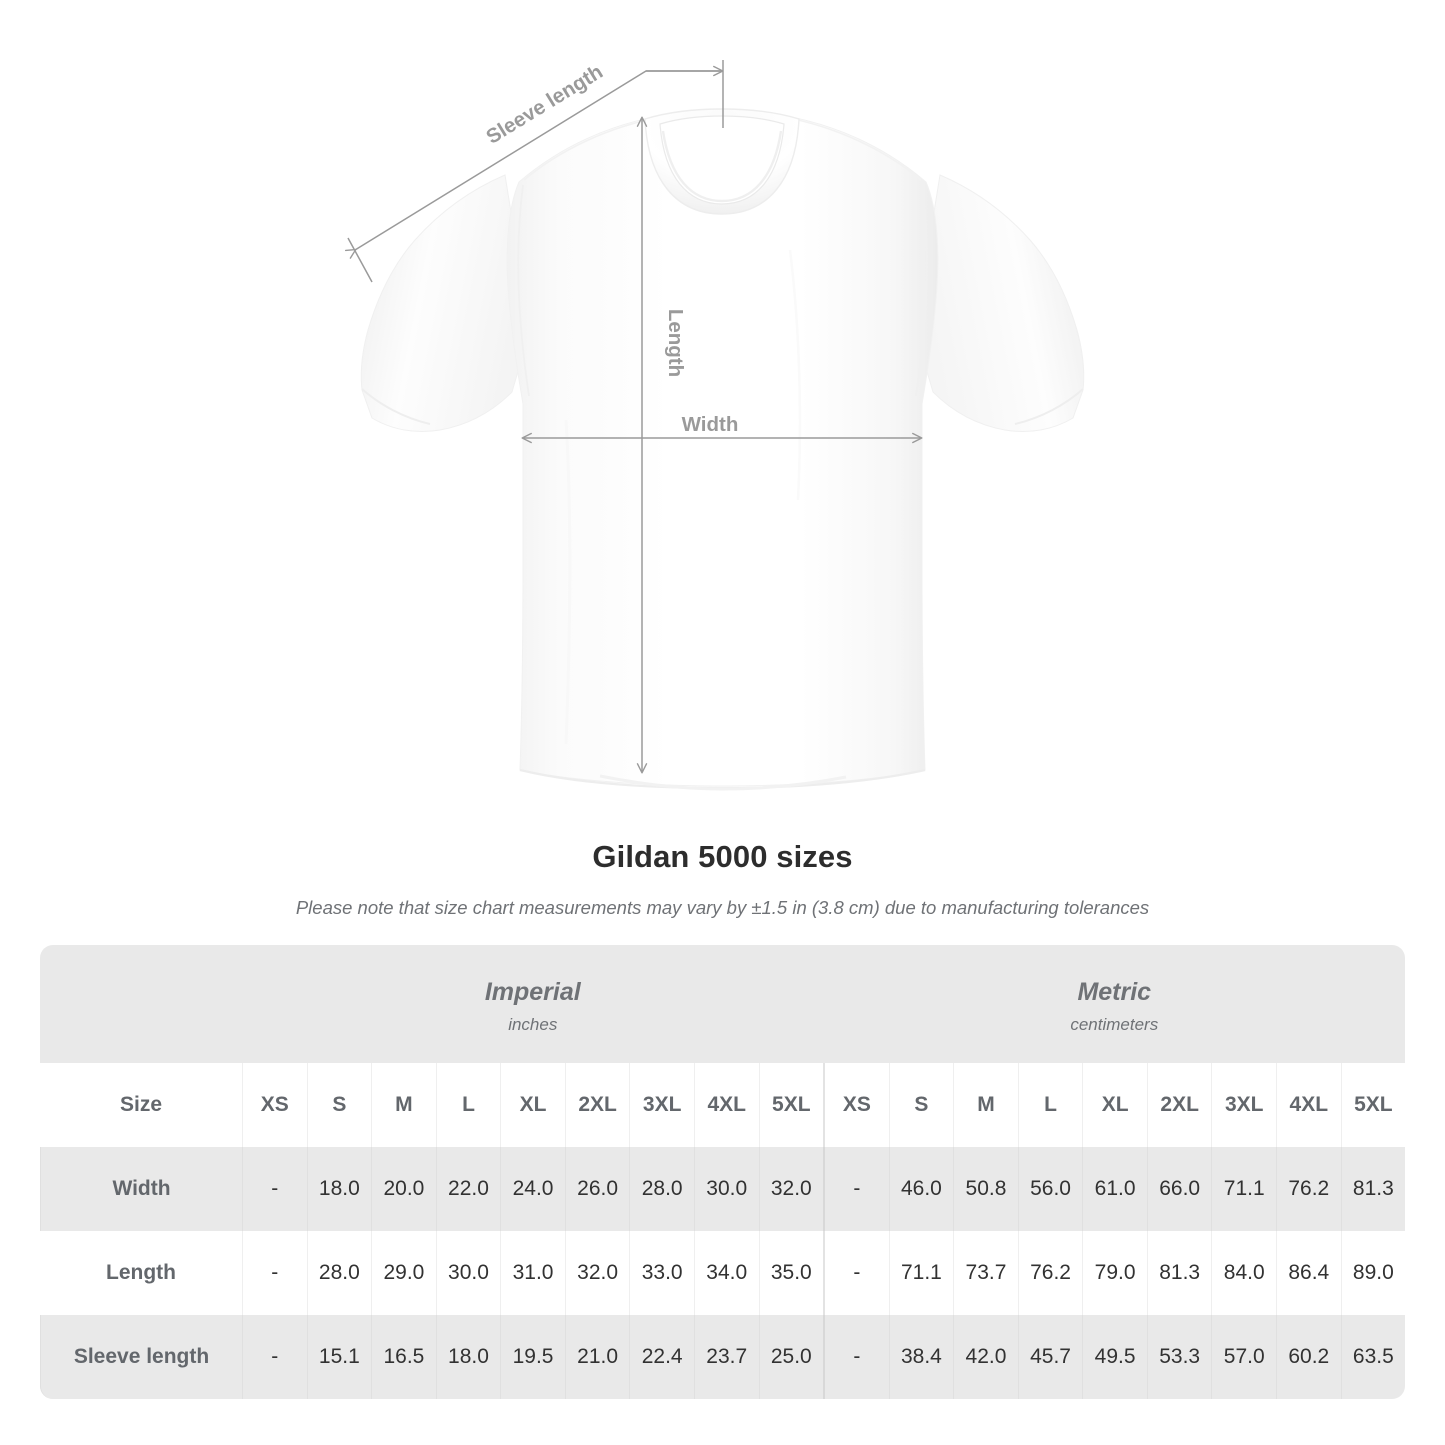  What do you see at coordinates (985, 1357) in the screenshot?
I see `cell-sleeve-length-metric-m: 42.0` at bounding box center [985, 1357].